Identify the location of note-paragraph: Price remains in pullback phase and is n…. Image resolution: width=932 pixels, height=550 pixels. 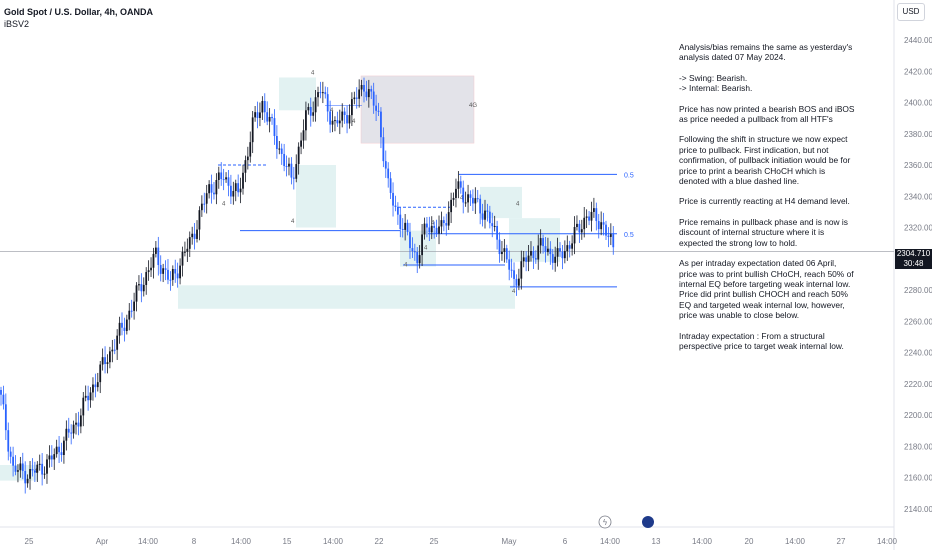
(763, 232).